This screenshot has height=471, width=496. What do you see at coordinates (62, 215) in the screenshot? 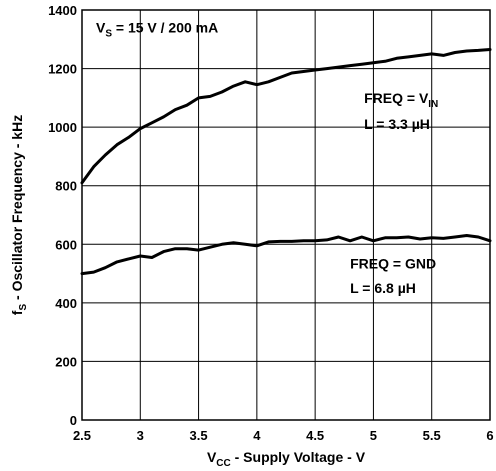
I see `y-tick-labels: 0 200 400 600 800 1000 1200 1400` at bounding box center [62, 215].